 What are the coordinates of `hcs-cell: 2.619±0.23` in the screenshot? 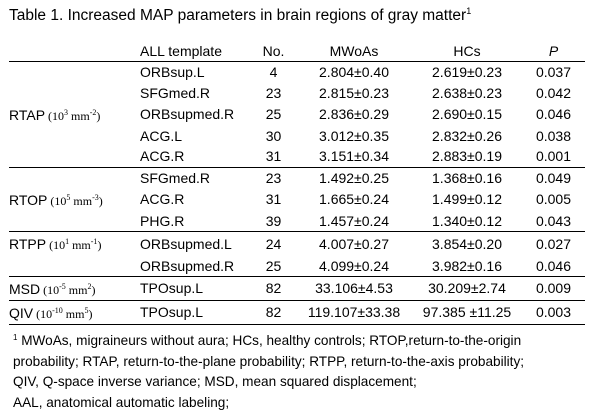 It's located at (467, 72).